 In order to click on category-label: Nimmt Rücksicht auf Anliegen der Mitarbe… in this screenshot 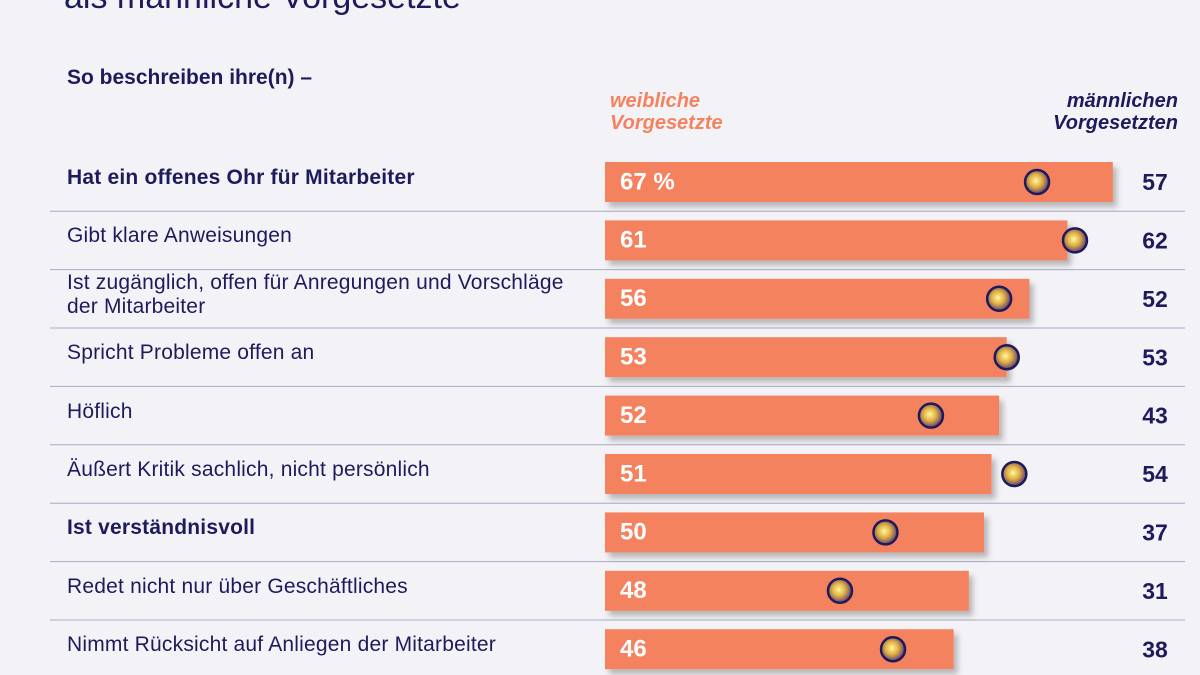, I will do `click(281, 645)`.